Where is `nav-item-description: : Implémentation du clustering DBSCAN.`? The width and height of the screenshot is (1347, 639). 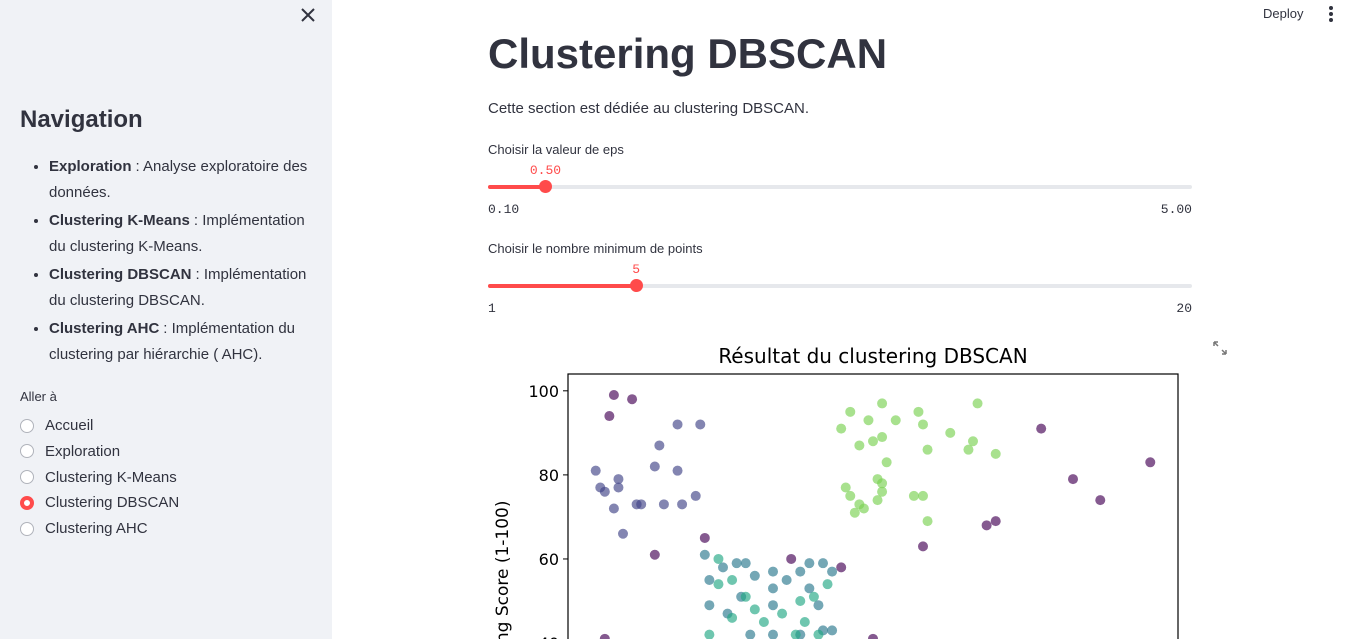 nav-item-description: : Implémentation du clustering DBSCAN. is located at coordinates (178, 287).